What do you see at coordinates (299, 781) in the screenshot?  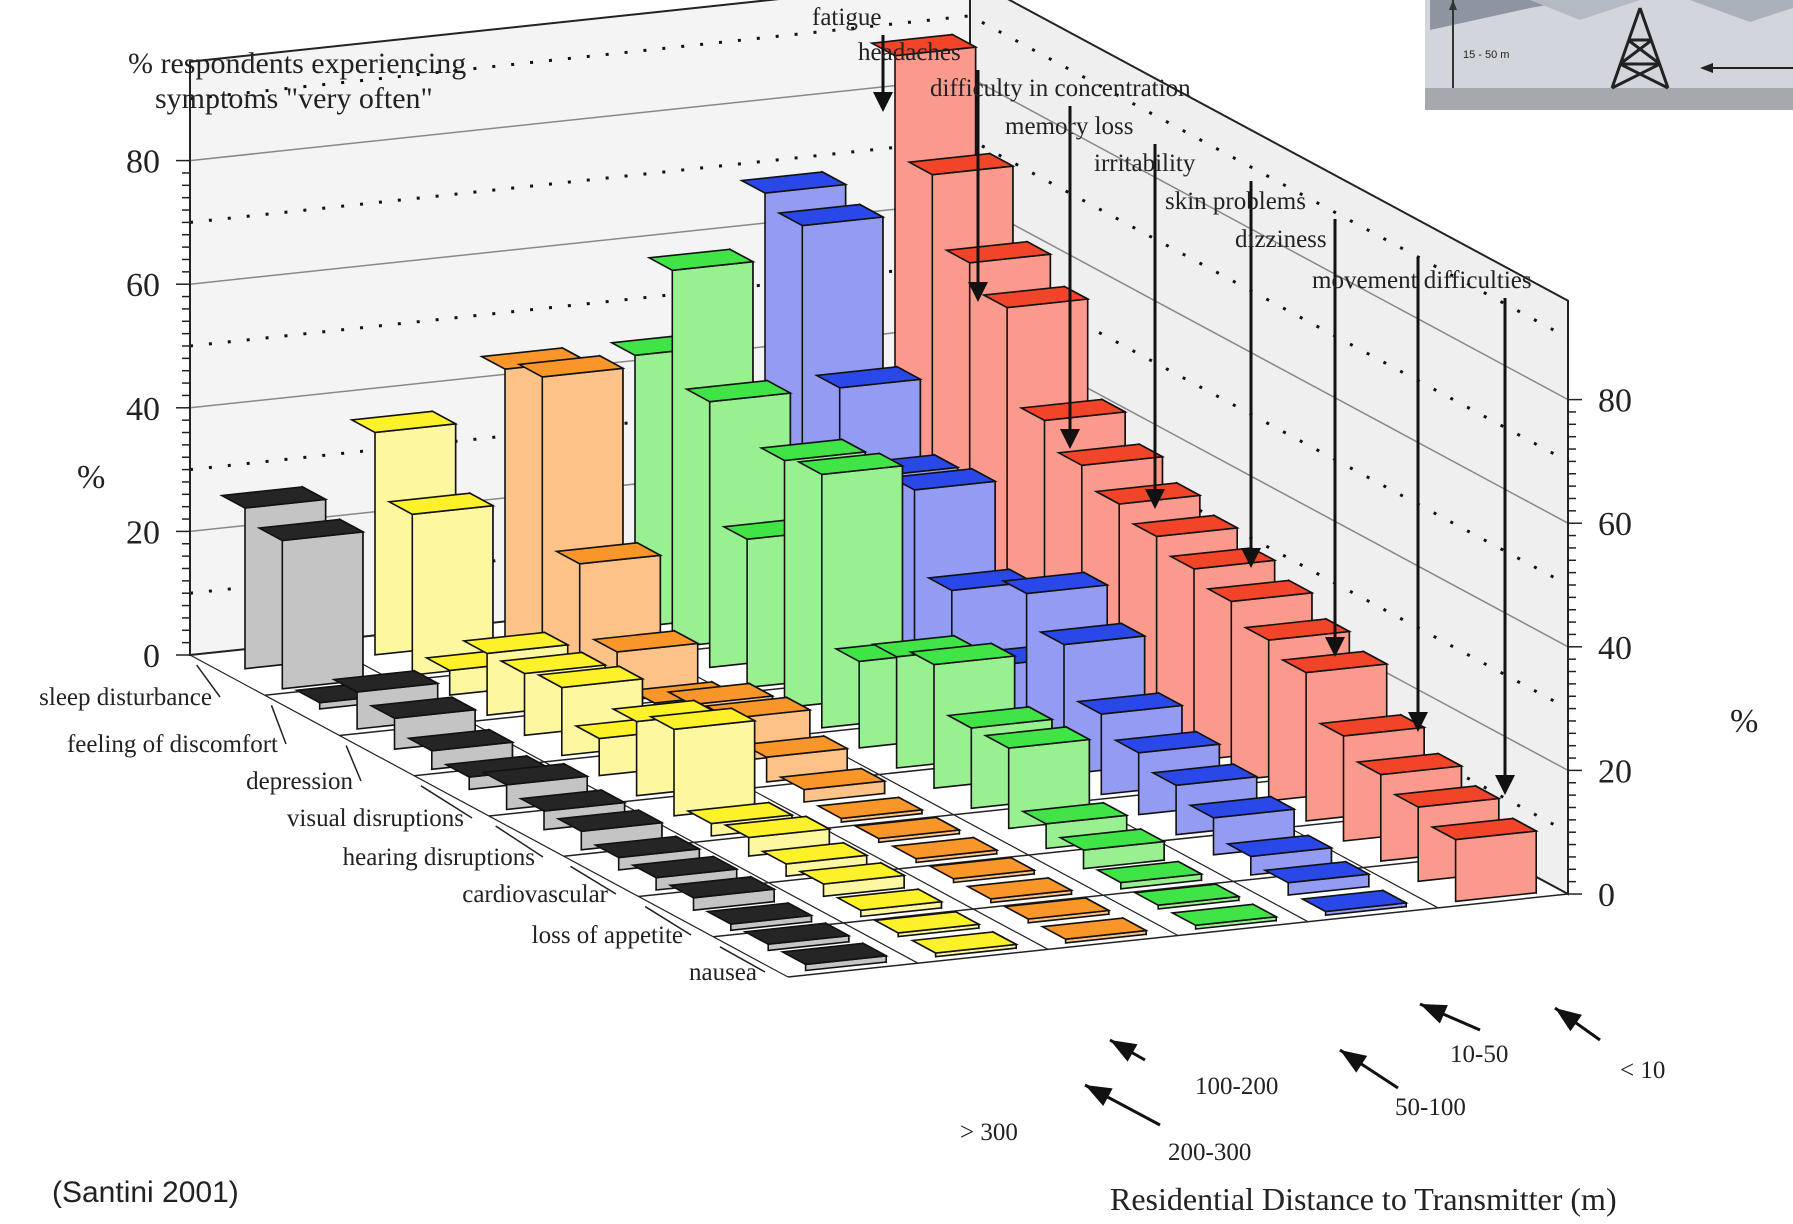 I see `symptom-label-front: depression` at bounding box center [299, 781].